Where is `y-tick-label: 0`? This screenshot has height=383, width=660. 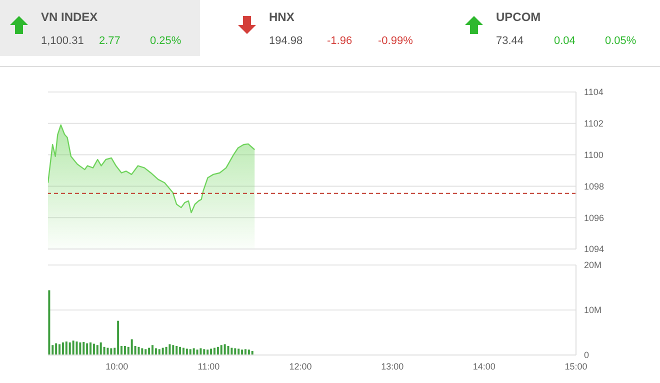 y-tick-label: 0 is located at coordinates (587, 355).